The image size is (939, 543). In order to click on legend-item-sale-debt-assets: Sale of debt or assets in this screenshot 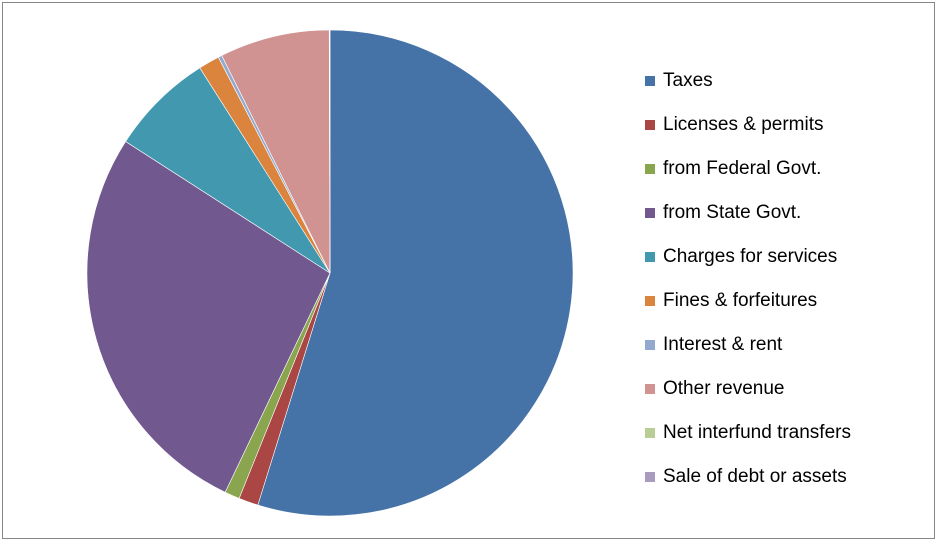, I will do `click(748, 477)`.